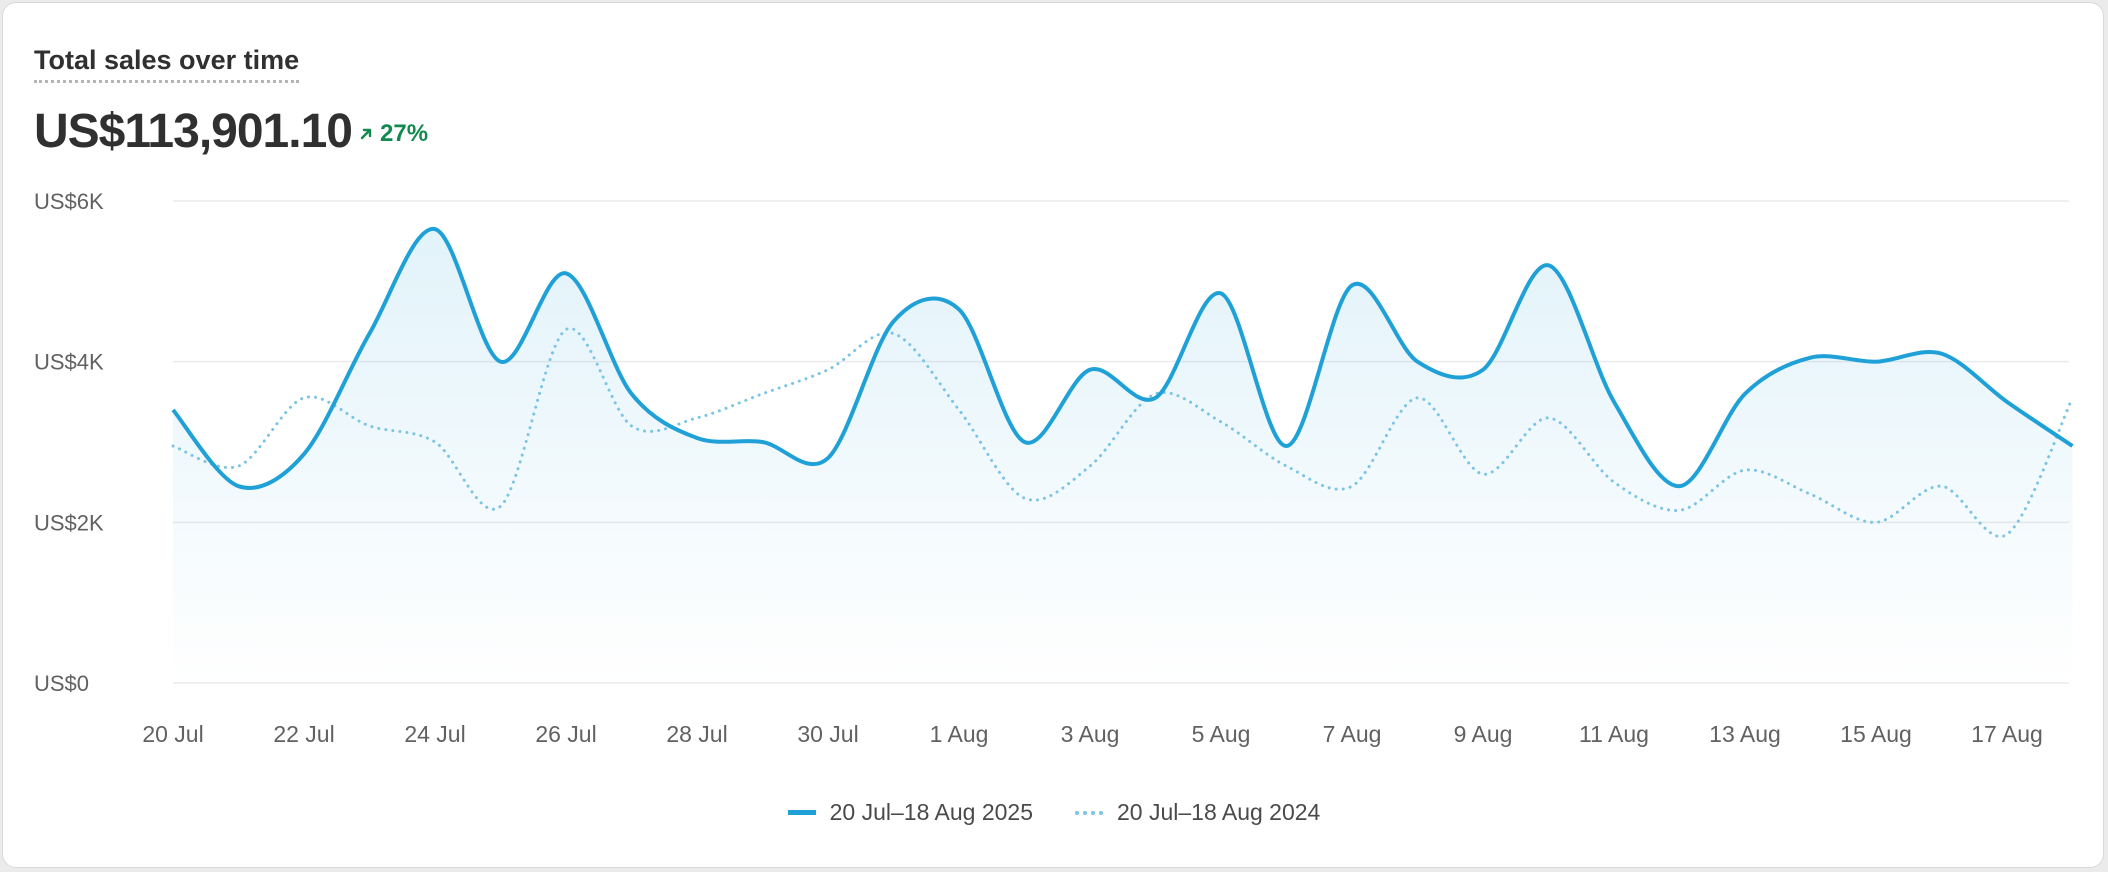 This screenshot has width=2108, height=872. I want to click on legend-label-current: 20 Jul–18 Aug 2025, so click(931, 812).